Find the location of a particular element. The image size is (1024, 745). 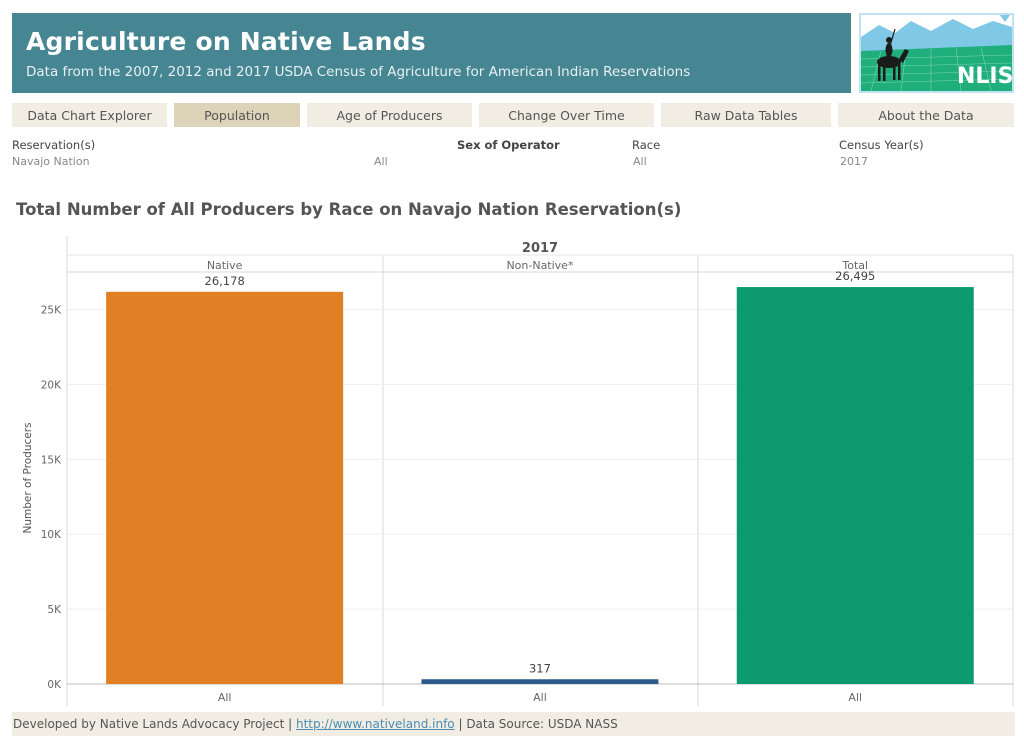

data-label: 317 is located at coordinates (540, 668).